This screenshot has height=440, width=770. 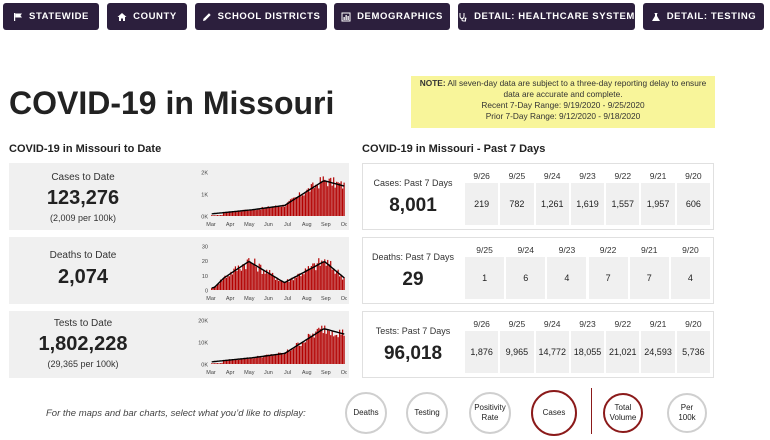 I want to click on x-tick-label: Oct, so click(x=344, y=373).